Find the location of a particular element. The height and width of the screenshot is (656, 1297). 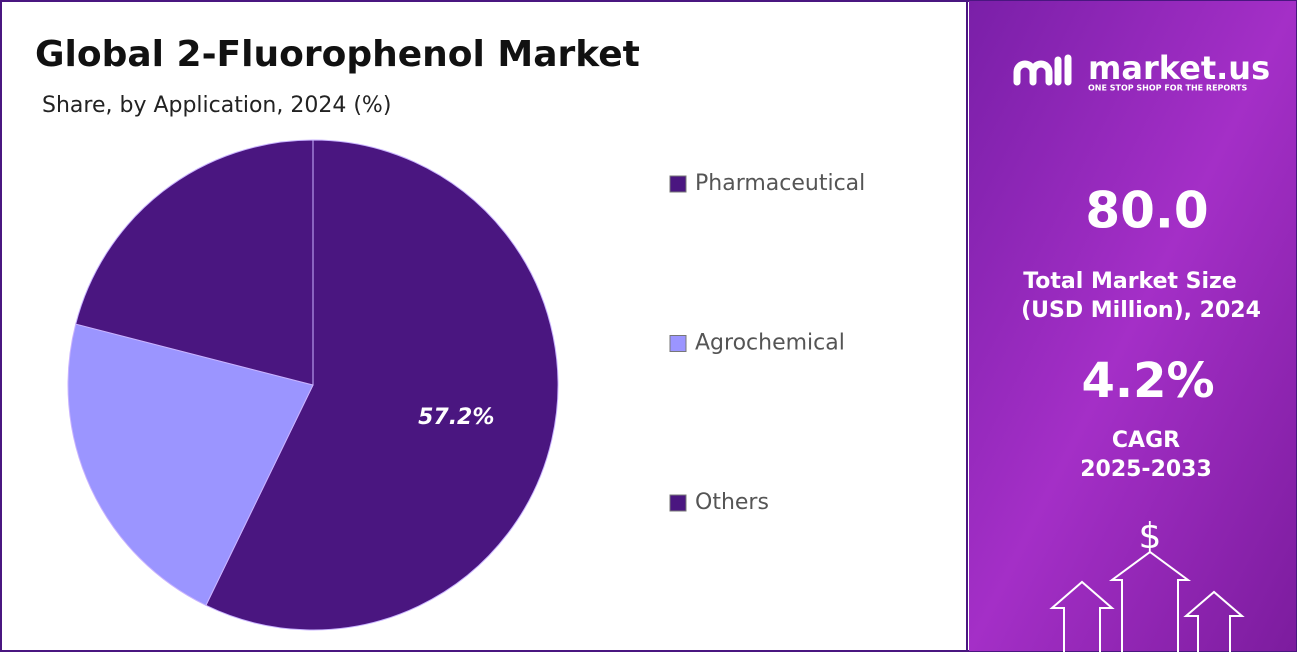

market-size-label: Total Market Size is located at coordinates (1130, 281).